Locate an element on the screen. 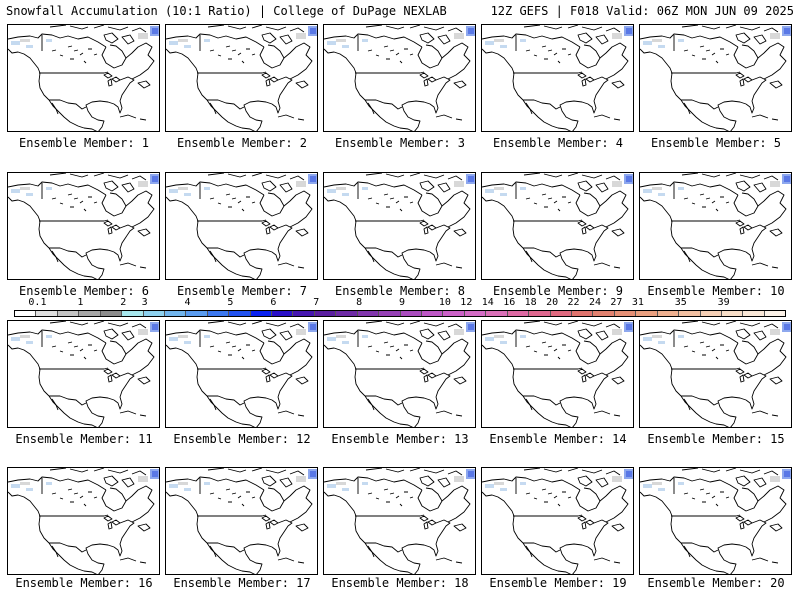 The image size is (800, 600). colorbar-tick-label: 22 is located at coordinates (573, 302).